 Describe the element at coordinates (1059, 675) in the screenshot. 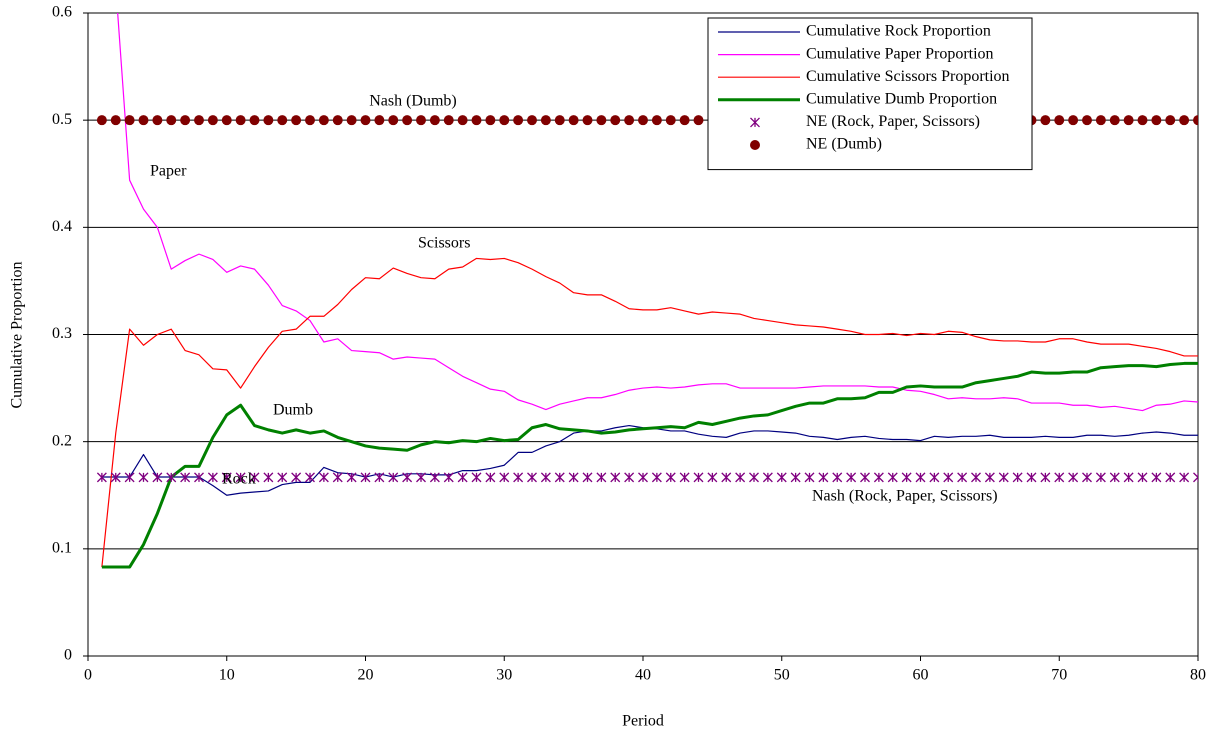

I see `x-tick-label: 70` at that location.